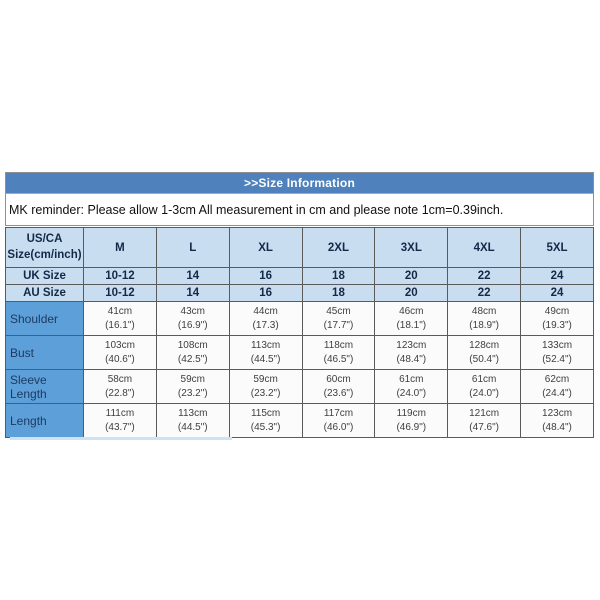 The image size is (600, 600). I want to click on cm-value: 103cm, so click(119, 345).